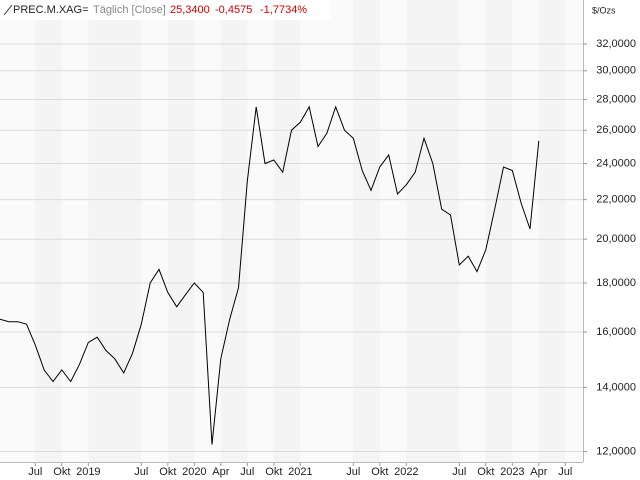  What do you see at coordinates (616, 239) in the screenshot?
I see `y-tick-label: 20,0000` at bounding box center [616, 239].